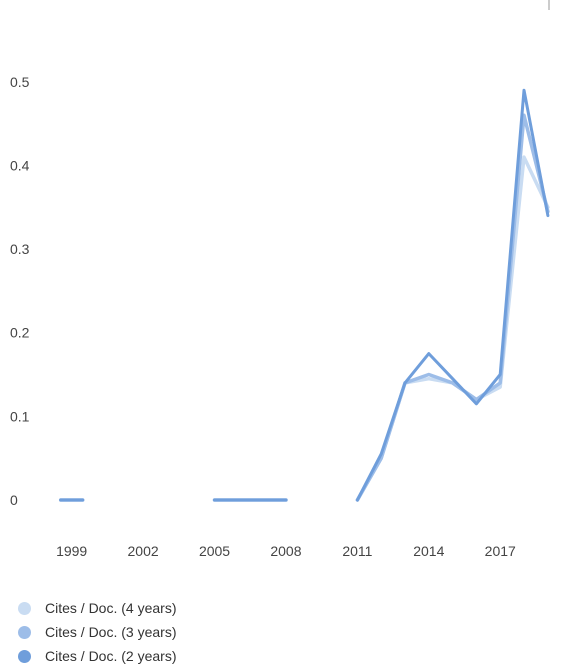 The image size is (568, 672). Describe the element at coordinates (357, 551) in the screenshot. I see `x-tick-label: 2011` at that location.